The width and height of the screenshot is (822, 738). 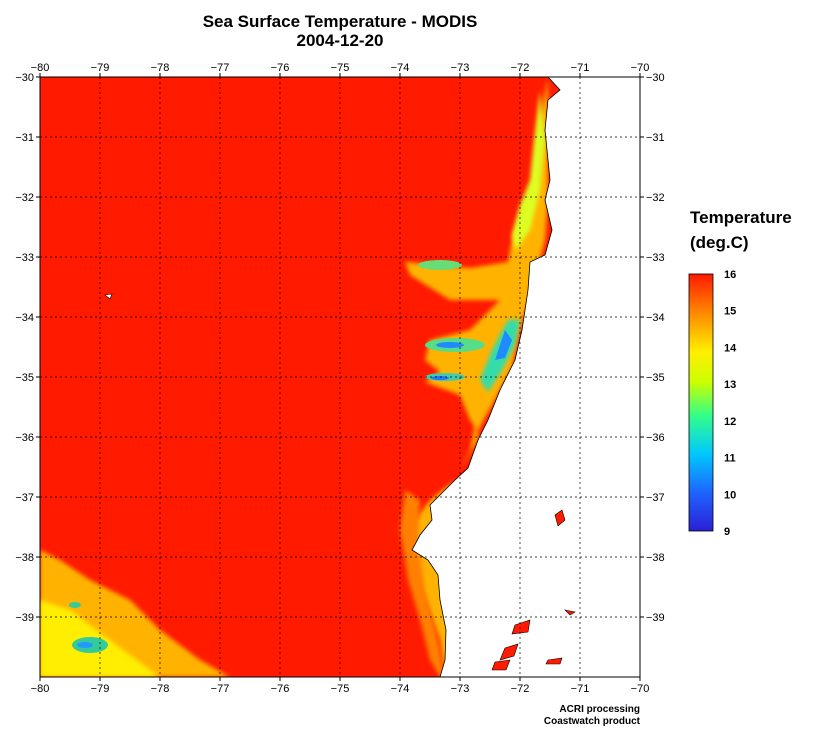 I want to click on lon-label-top: −71, so click(x=580, y=68).